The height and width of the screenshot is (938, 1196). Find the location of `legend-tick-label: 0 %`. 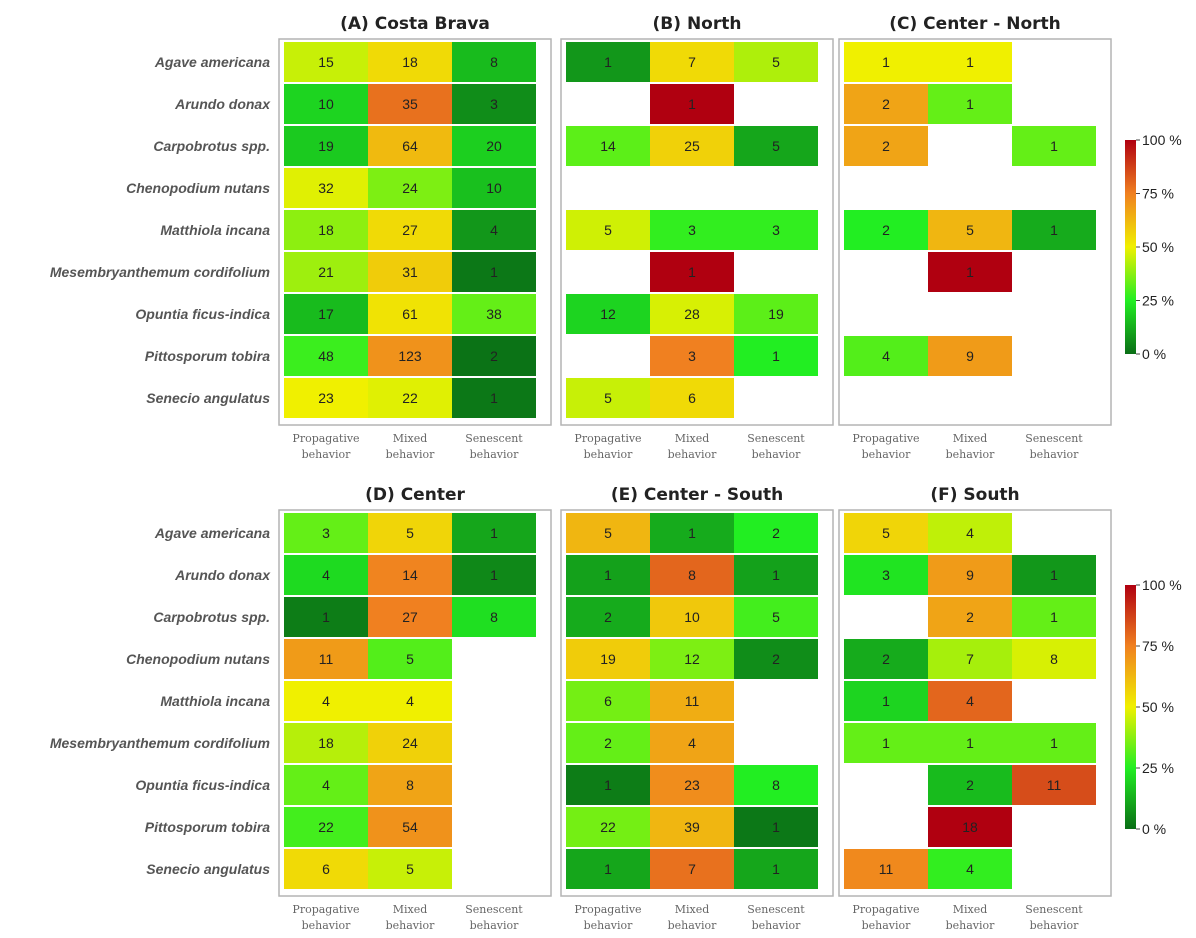

legend-tick-label: 0 % is located at coordinates (1154, 354).